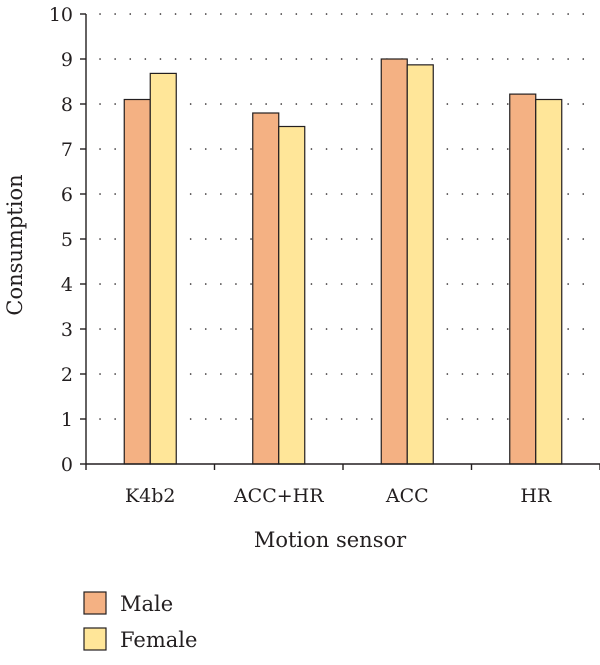  I want to click on y-tick-label: 2, so click(67, 375).